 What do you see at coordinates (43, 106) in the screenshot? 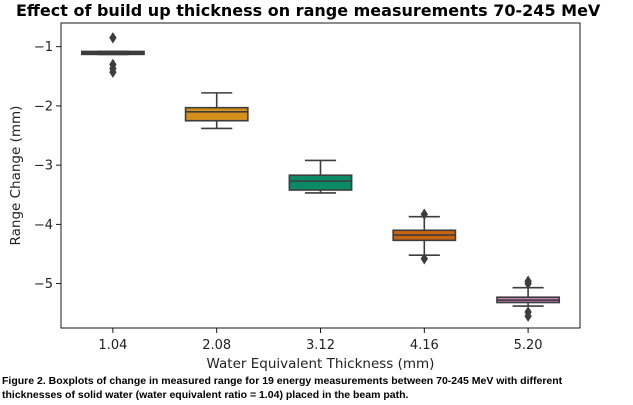
I see `y-tick-label: −2` at bounding box center [43, 106].